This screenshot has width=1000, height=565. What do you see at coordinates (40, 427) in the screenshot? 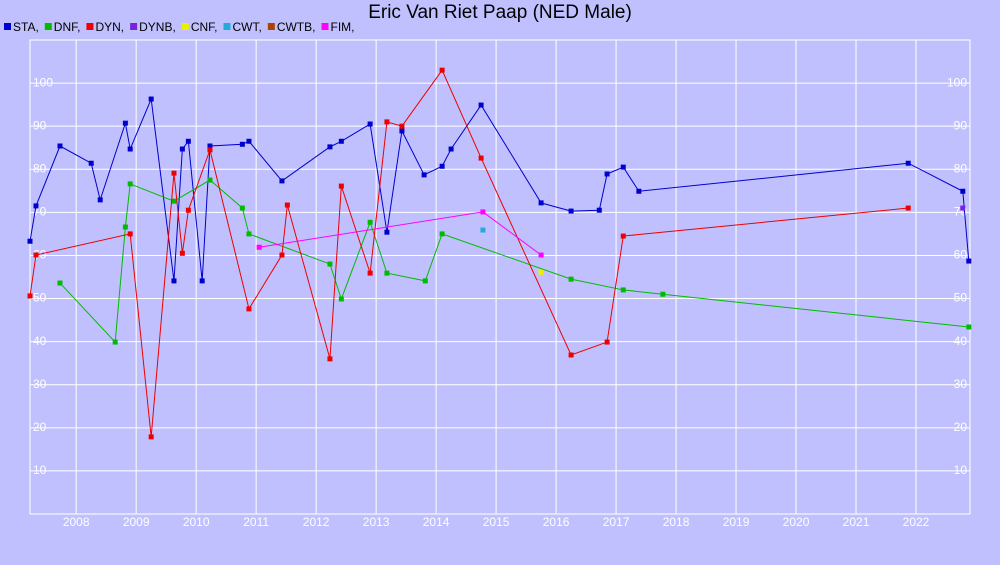
I see `y-tick-label: 20` at bounding box center [40, 427].